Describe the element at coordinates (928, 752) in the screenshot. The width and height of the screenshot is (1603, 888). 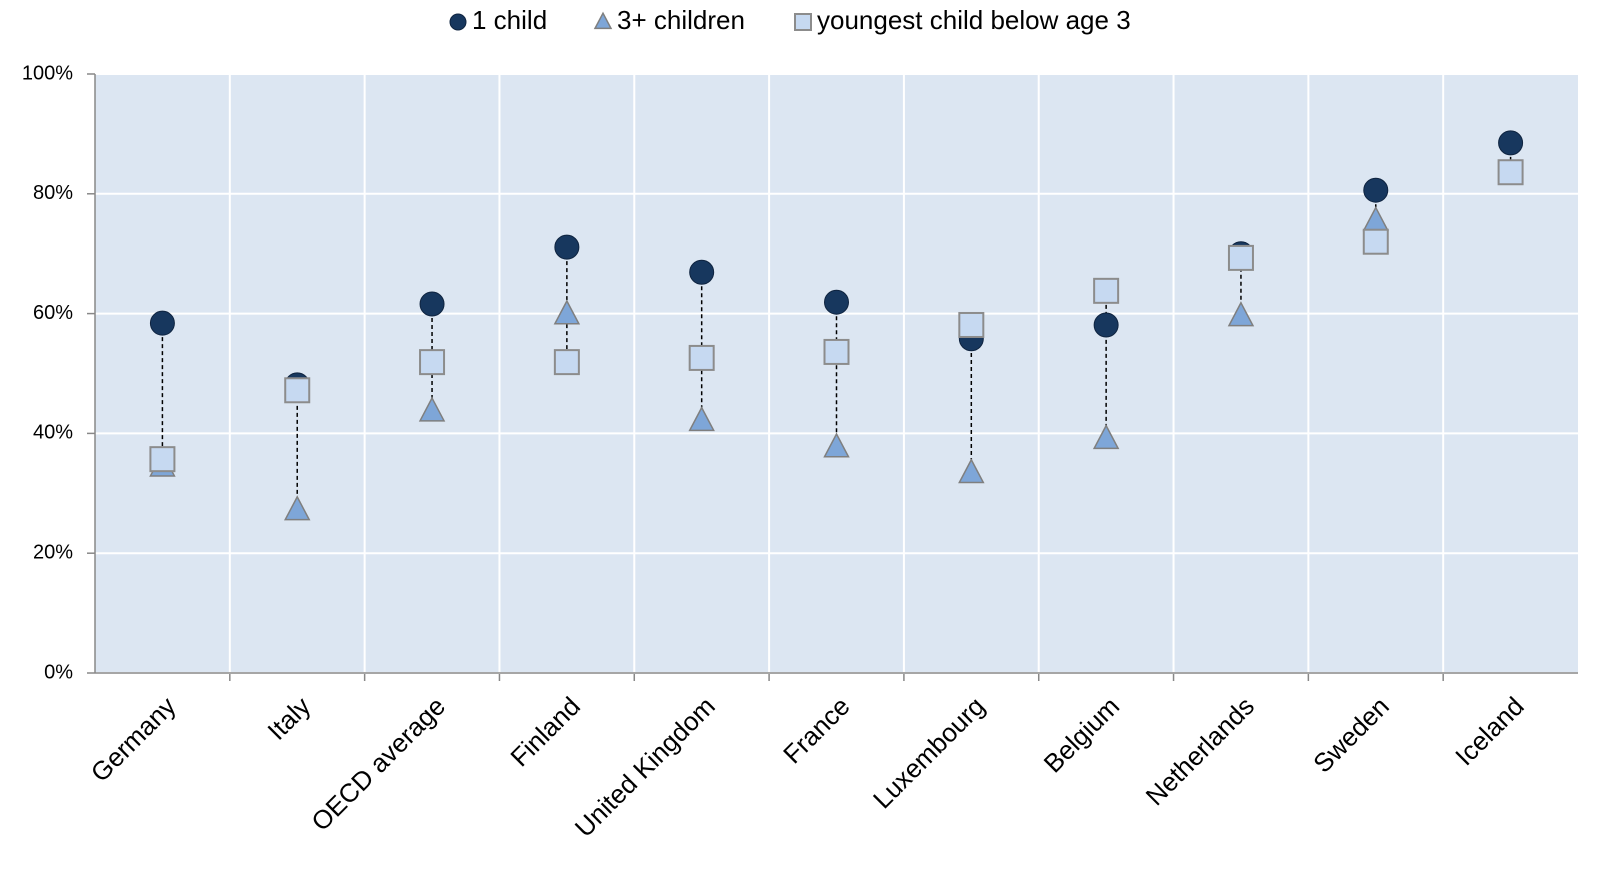
I see `x-tick-label: Luxembourg` at that location.